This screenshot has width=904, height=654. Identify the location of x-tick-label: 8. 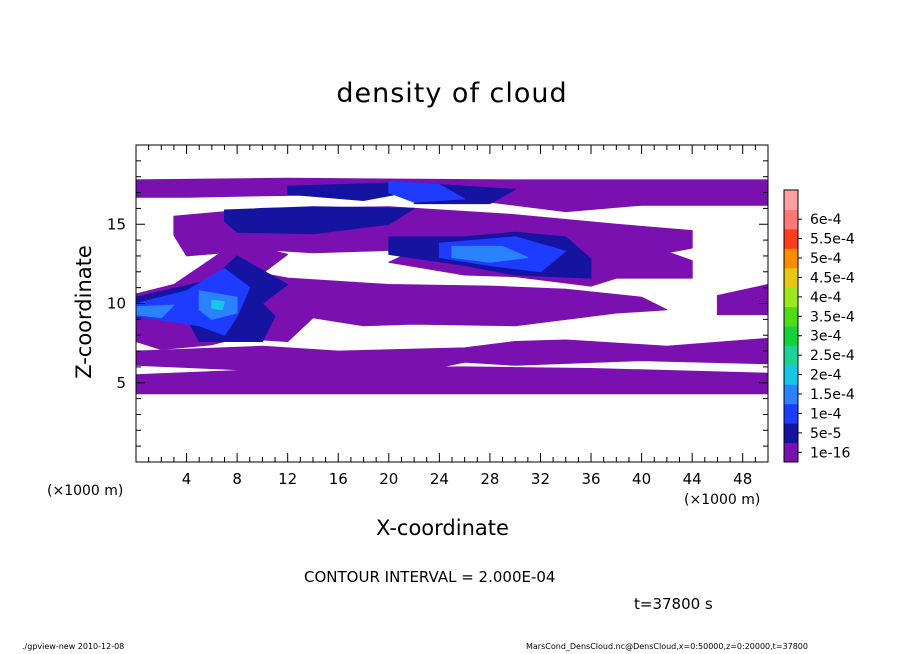
(237, 479).